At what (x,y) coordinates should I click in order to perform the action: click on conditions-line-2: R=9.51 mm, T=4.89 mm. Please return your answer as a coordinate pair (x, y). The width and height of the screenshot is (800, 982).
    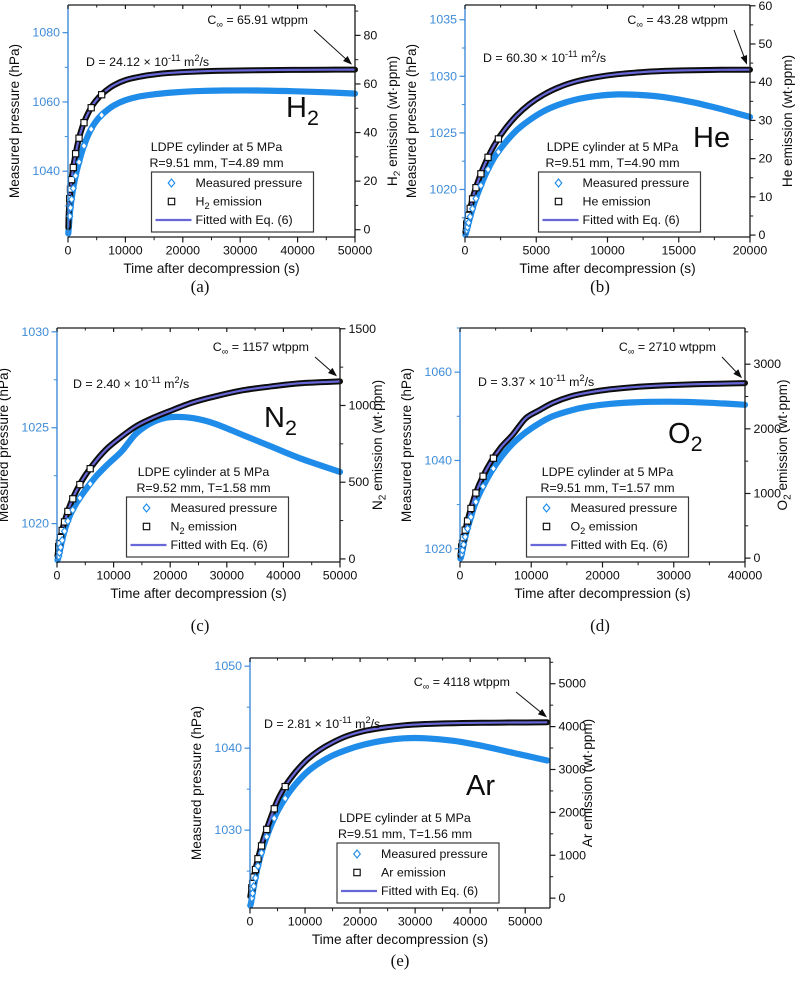
    Looking at the image, I should click on (216, 163).